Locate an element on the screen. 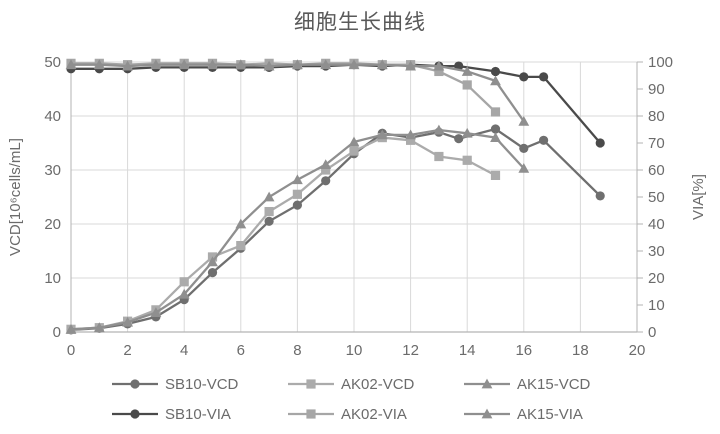 This screenshot has width=720, height=434. svg-text: 14 is located at coordinates (467, 350).